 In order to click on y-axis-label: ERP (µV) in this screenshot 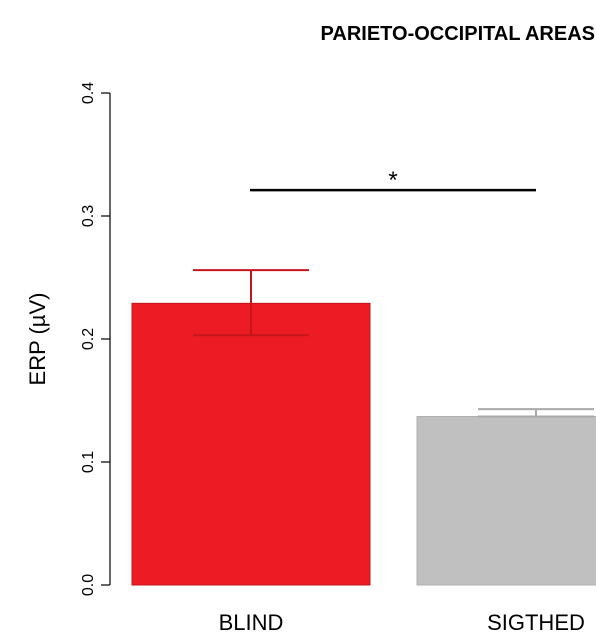, I will do `click(37, 339)`.